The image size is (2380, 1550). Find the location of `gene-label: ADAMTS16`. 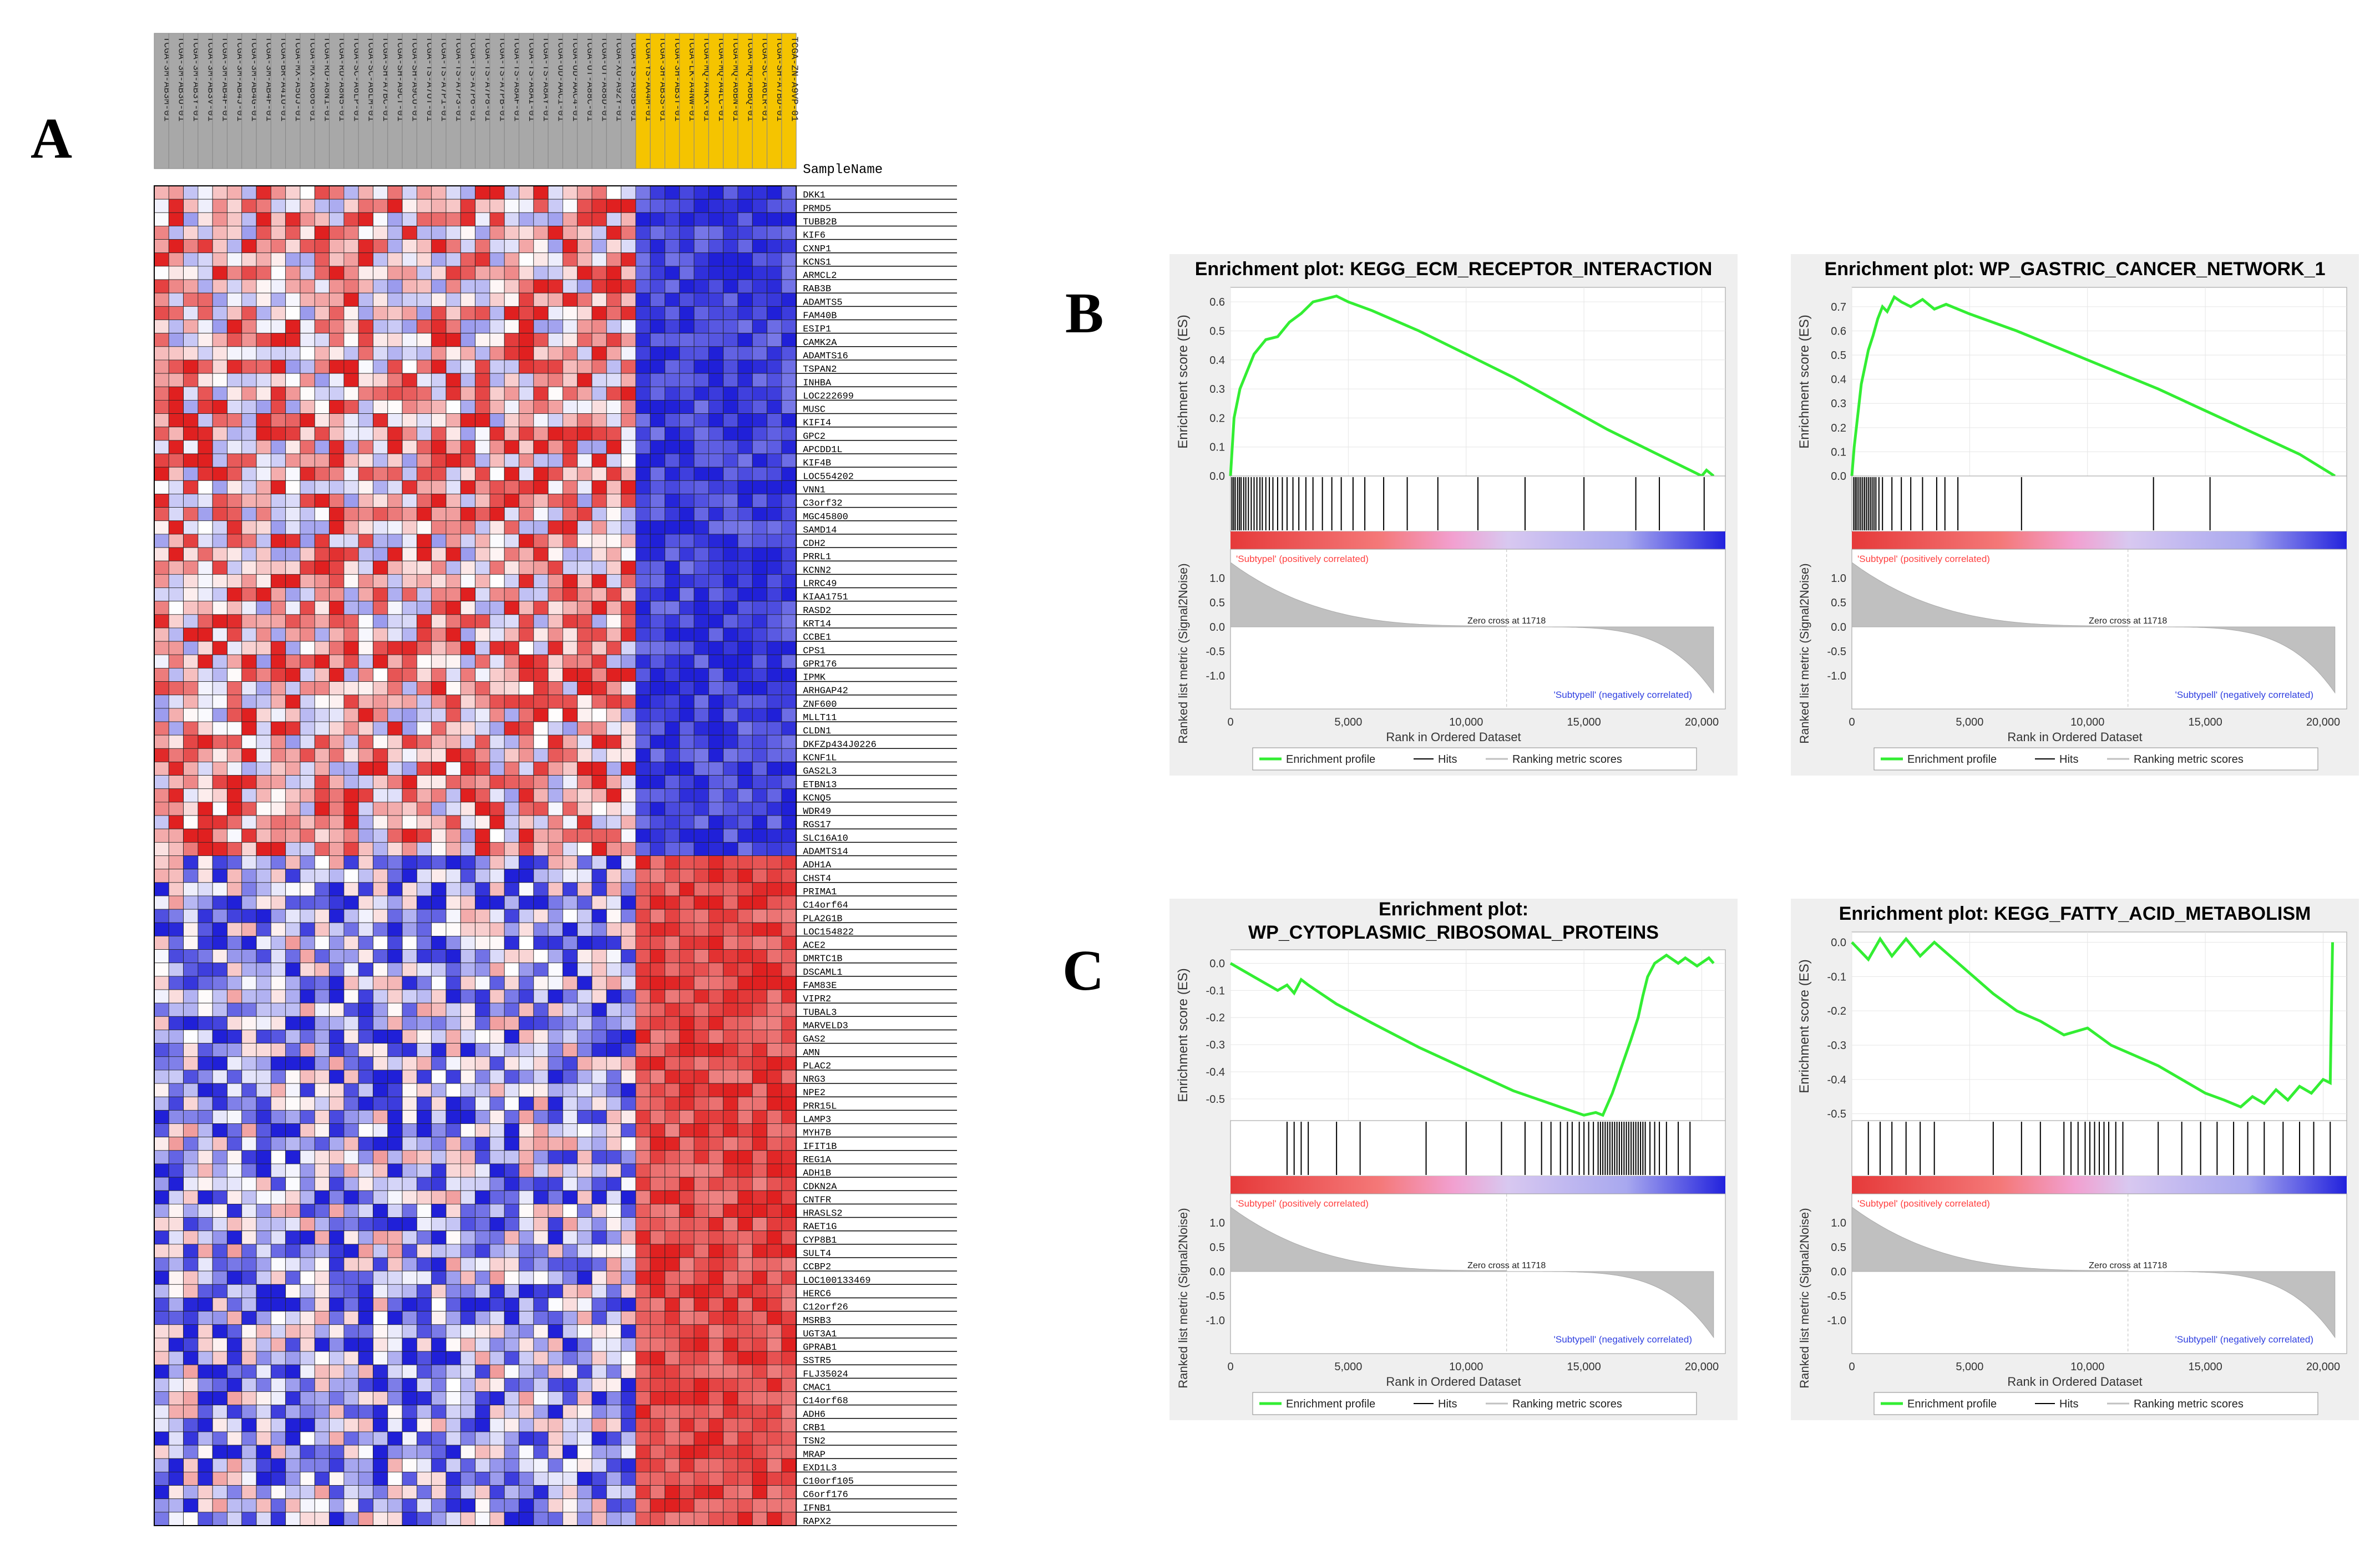

gene-label: ADAMTS16 is located at coordinates (825, 357).